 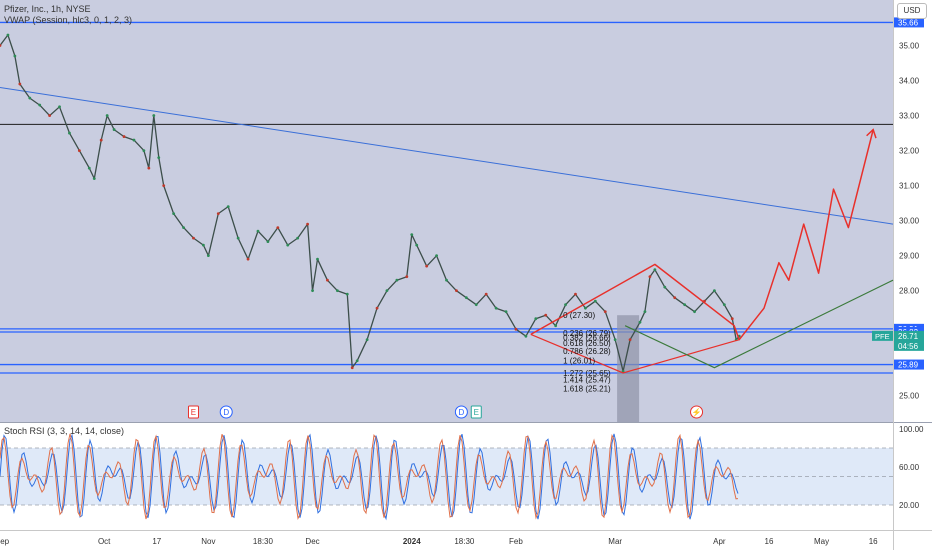 I want to click on stoch-rsi-d-line, so click(x=369, y=476).